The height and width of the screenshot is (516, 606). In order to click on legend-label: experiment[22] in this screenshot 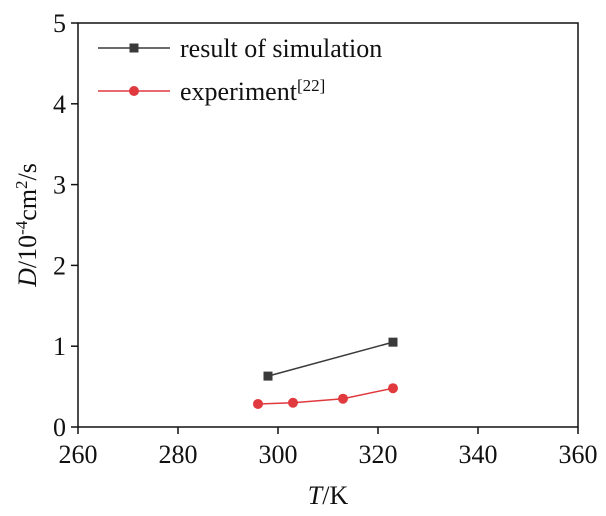, I will do `click(252, 91)`.